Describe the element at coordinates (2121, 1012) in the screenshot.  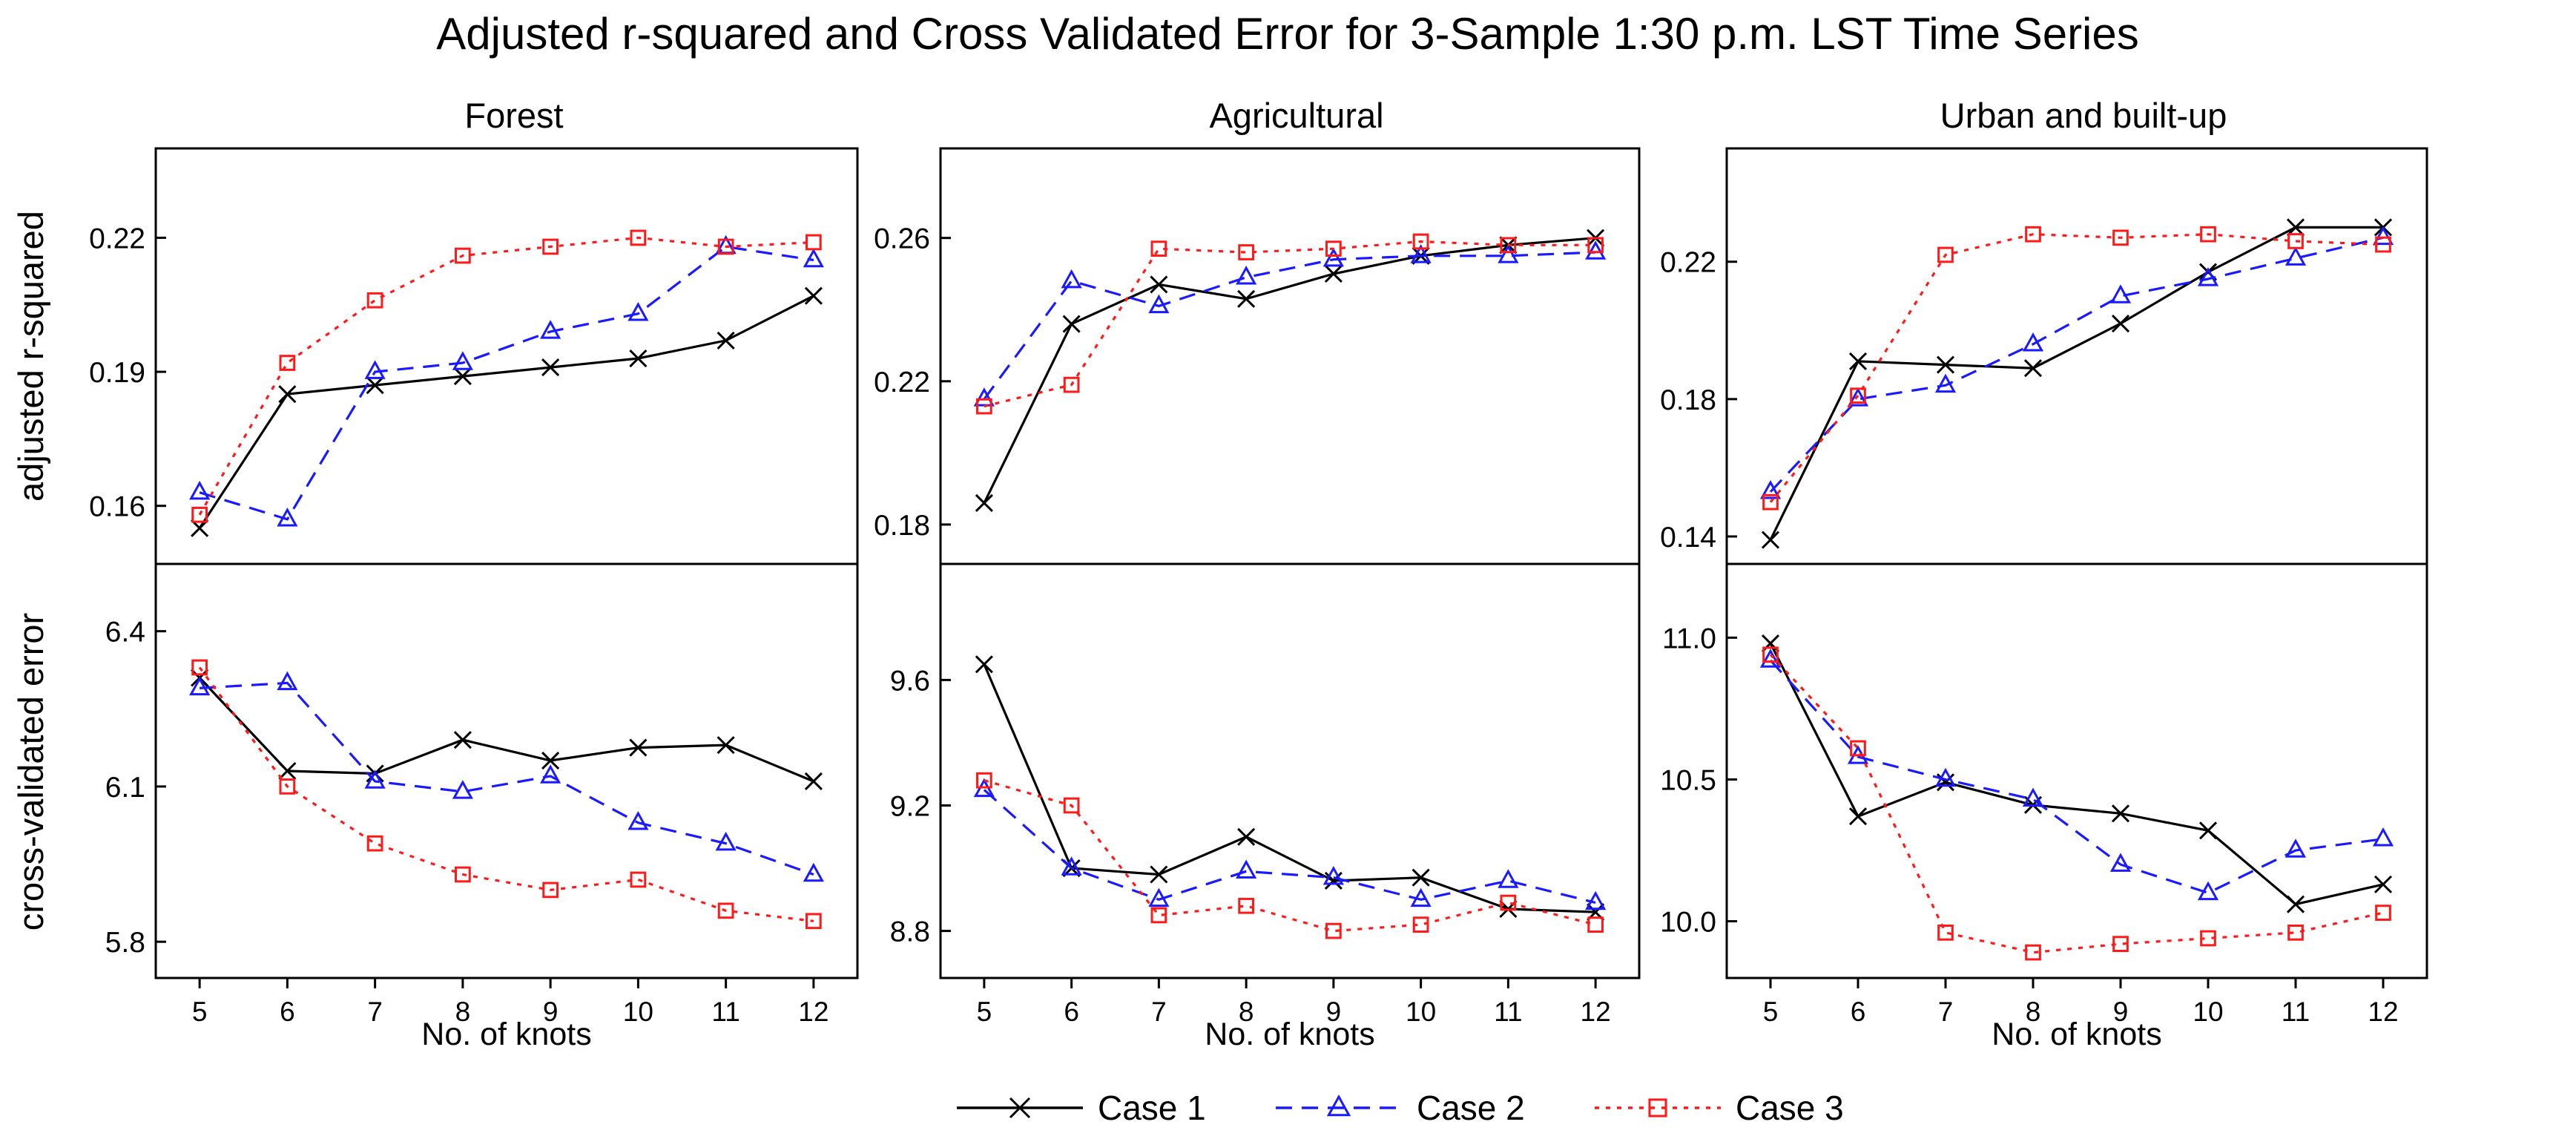
I see `x-tick-label: 9` at that location.